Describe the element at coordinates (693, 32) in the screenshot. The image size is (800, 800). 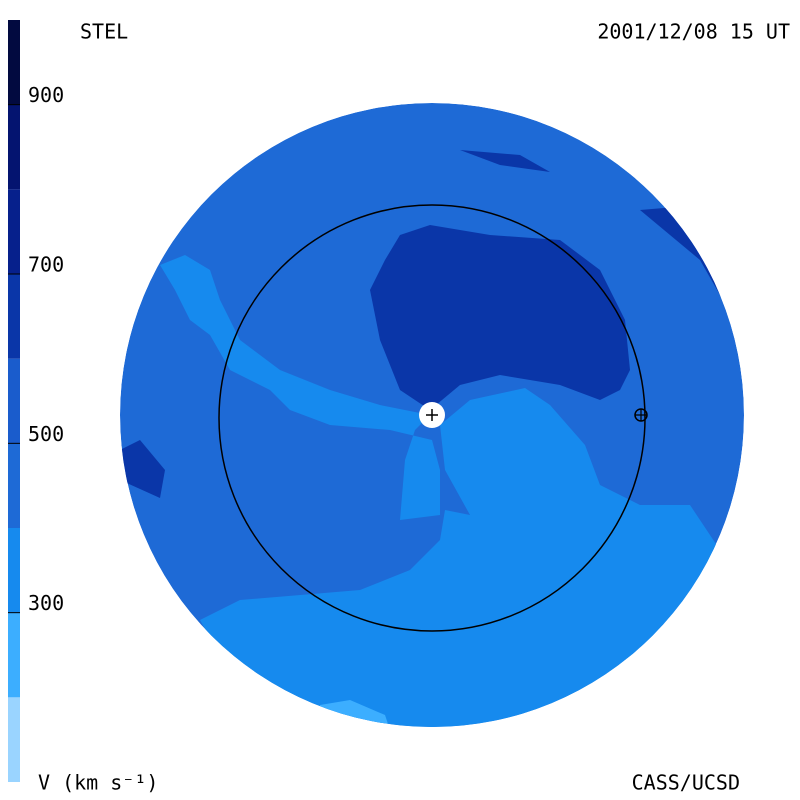
I see `timestamp: 2001/12/08 15 UT` at that location.